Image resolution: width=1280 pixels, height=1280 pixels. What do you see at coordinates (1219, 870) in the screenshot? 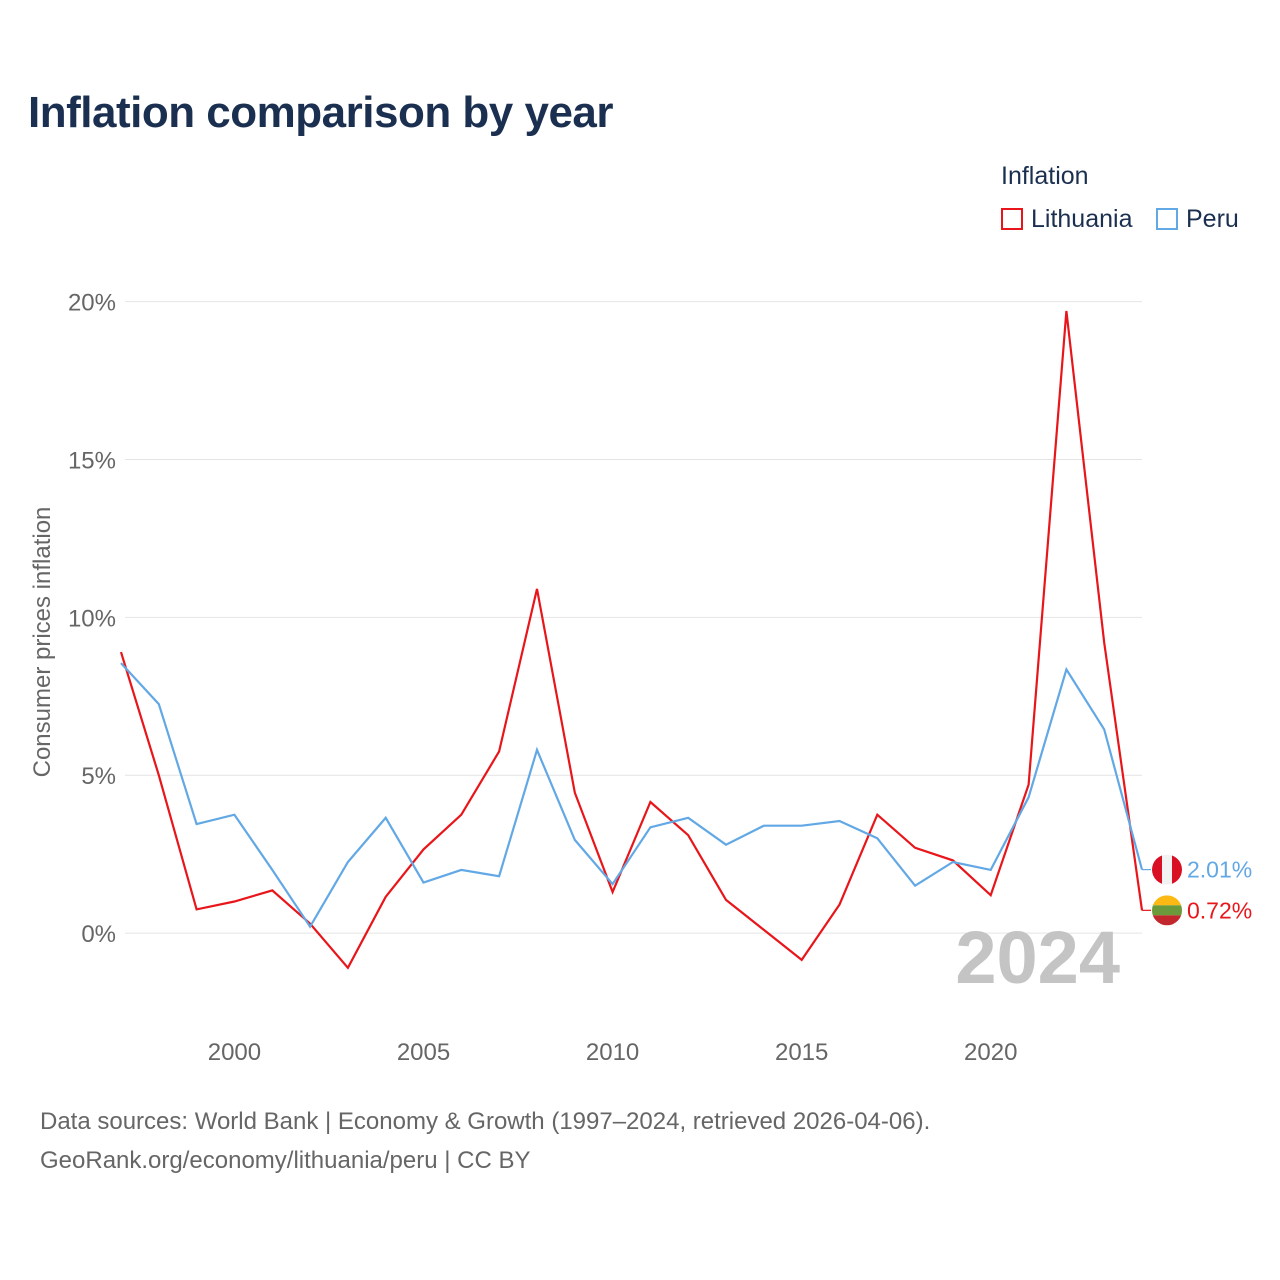
I see `end-value-label-peru: 2.01%` at bounding box center [1219, 870].